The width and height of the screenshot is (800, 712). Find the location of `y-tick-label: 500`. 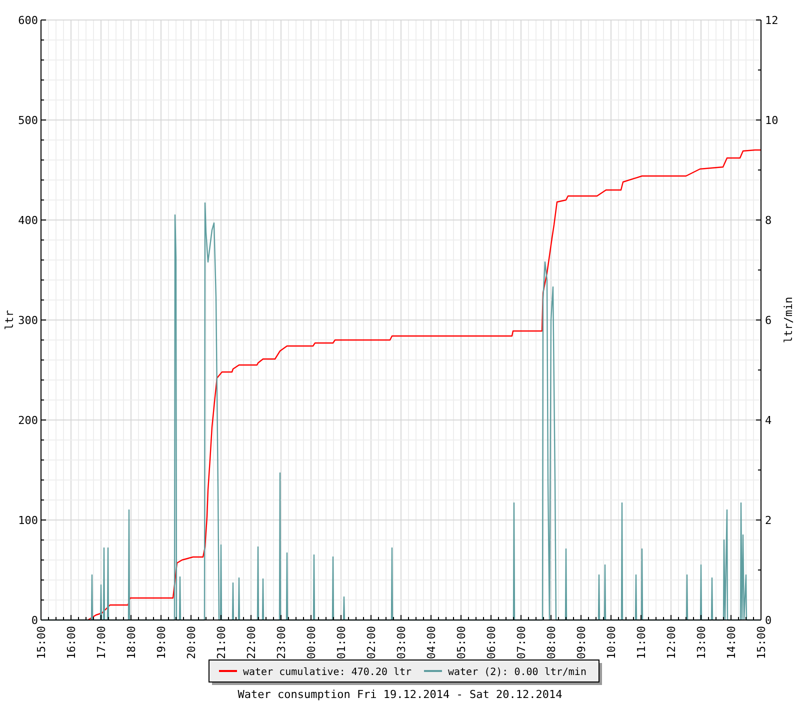

y-tick-label: 500 is located at coordinates (28, 120).